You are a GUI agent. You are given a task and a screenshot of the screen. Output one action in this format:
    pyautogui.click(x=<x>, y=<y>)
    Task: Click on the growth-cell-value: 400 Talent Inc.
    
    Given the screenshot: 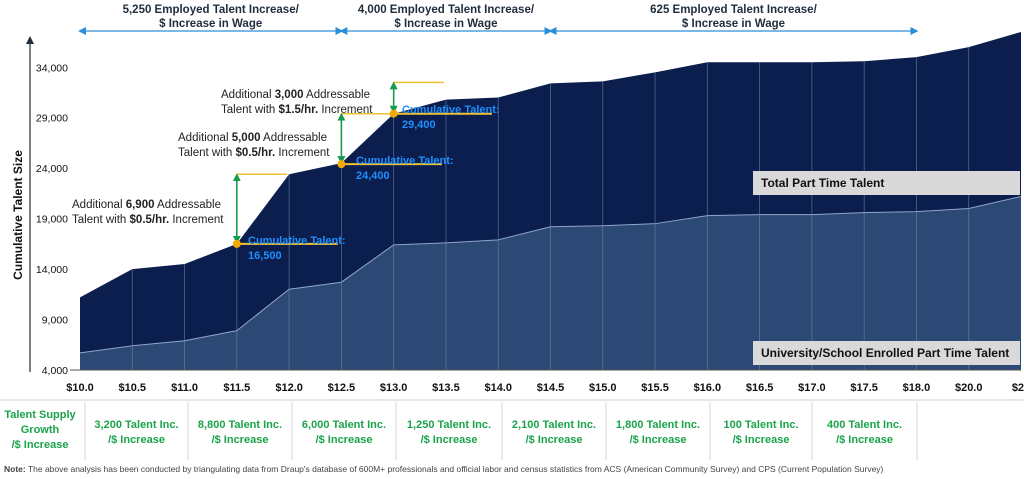 What is the action you would take?
    pyautogui.click(x=864, y=425)
    